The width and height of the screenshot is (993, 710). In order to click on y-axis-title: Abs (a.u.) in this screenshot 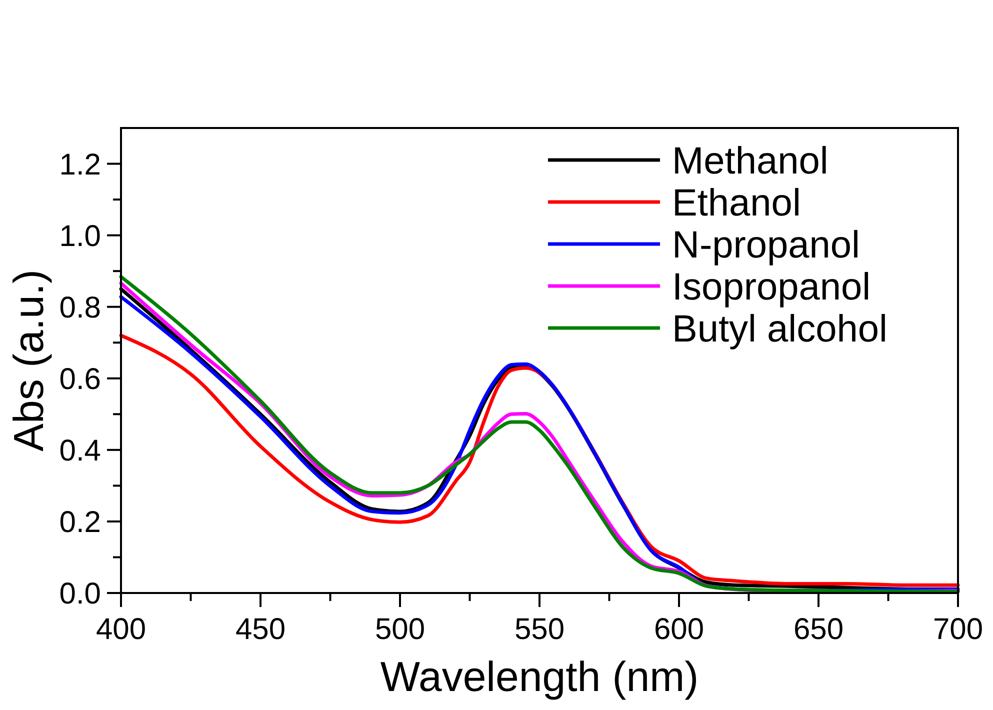, I will do `click(28, 360)`.